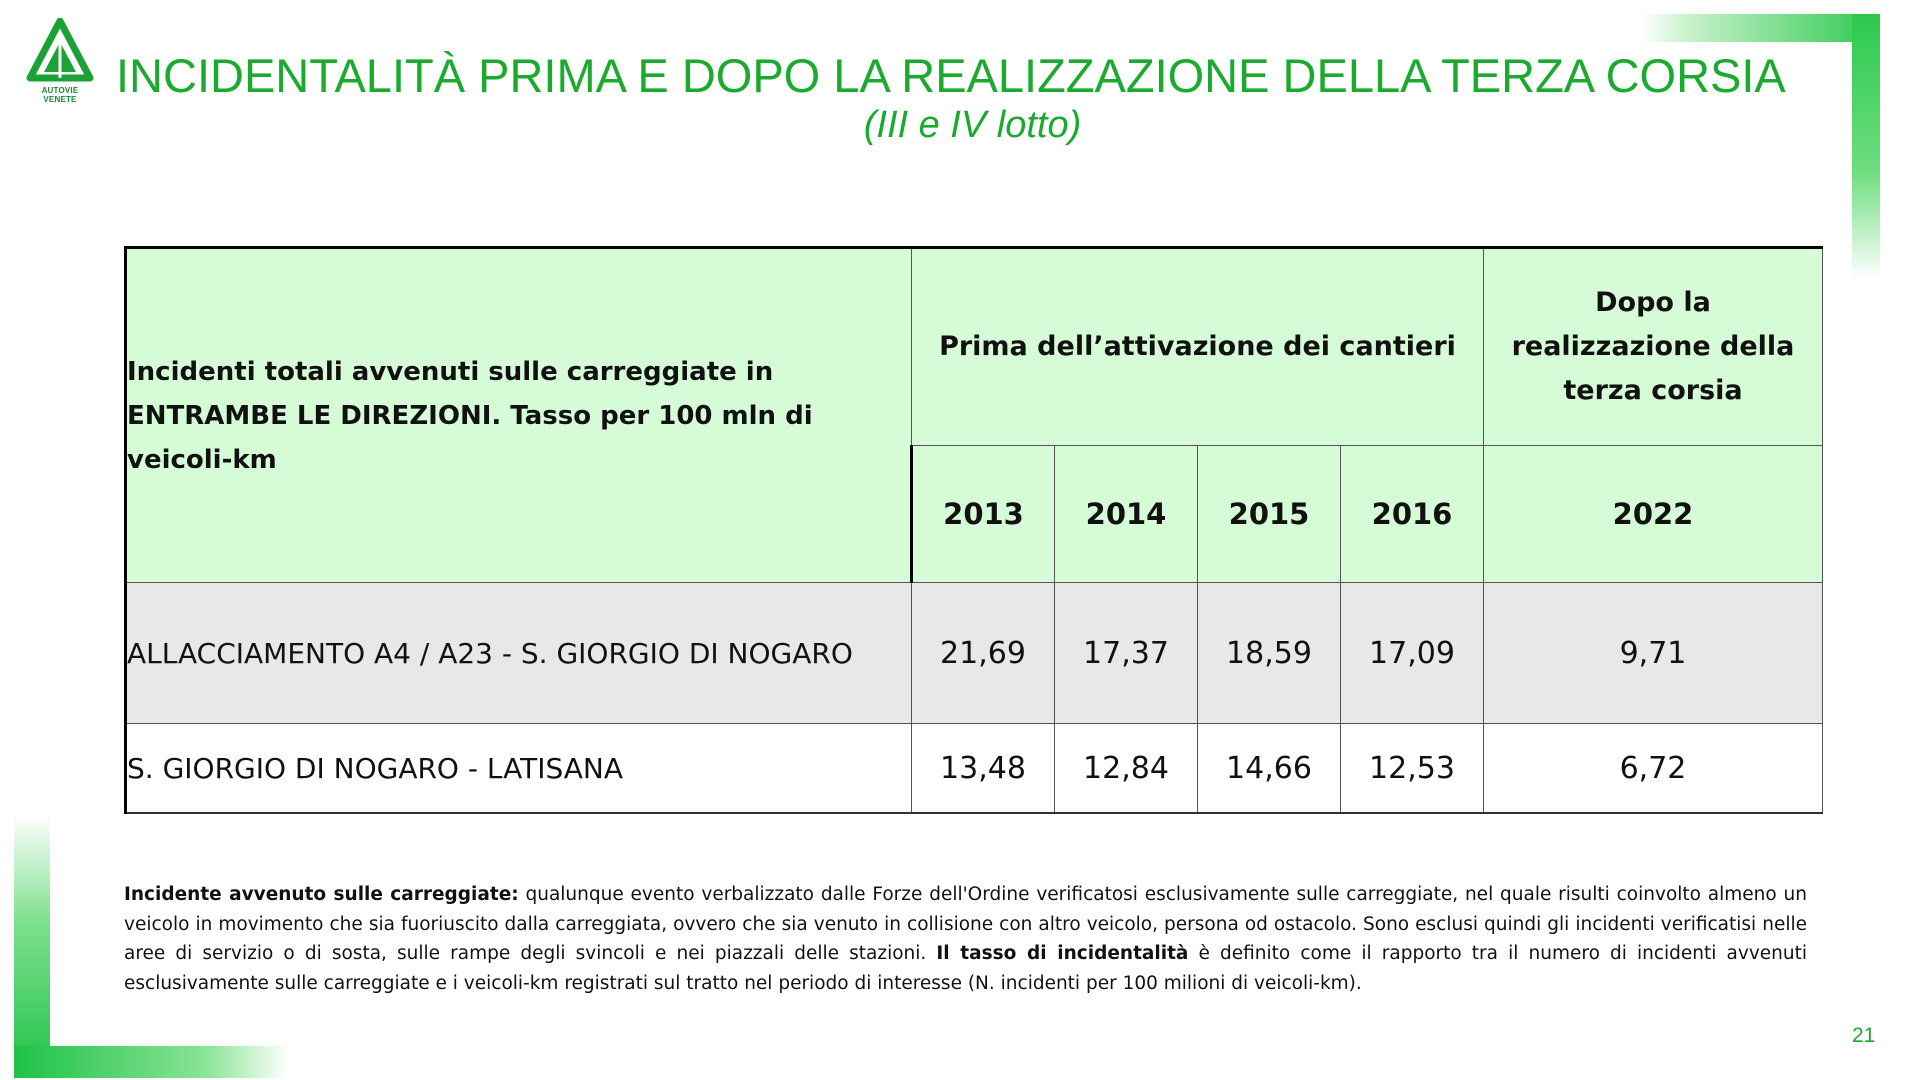  What do you see at coordinates (1269, 514) in the screenshot?
I see `year-header-2015: 2015` at bounding box center [1269, 514].